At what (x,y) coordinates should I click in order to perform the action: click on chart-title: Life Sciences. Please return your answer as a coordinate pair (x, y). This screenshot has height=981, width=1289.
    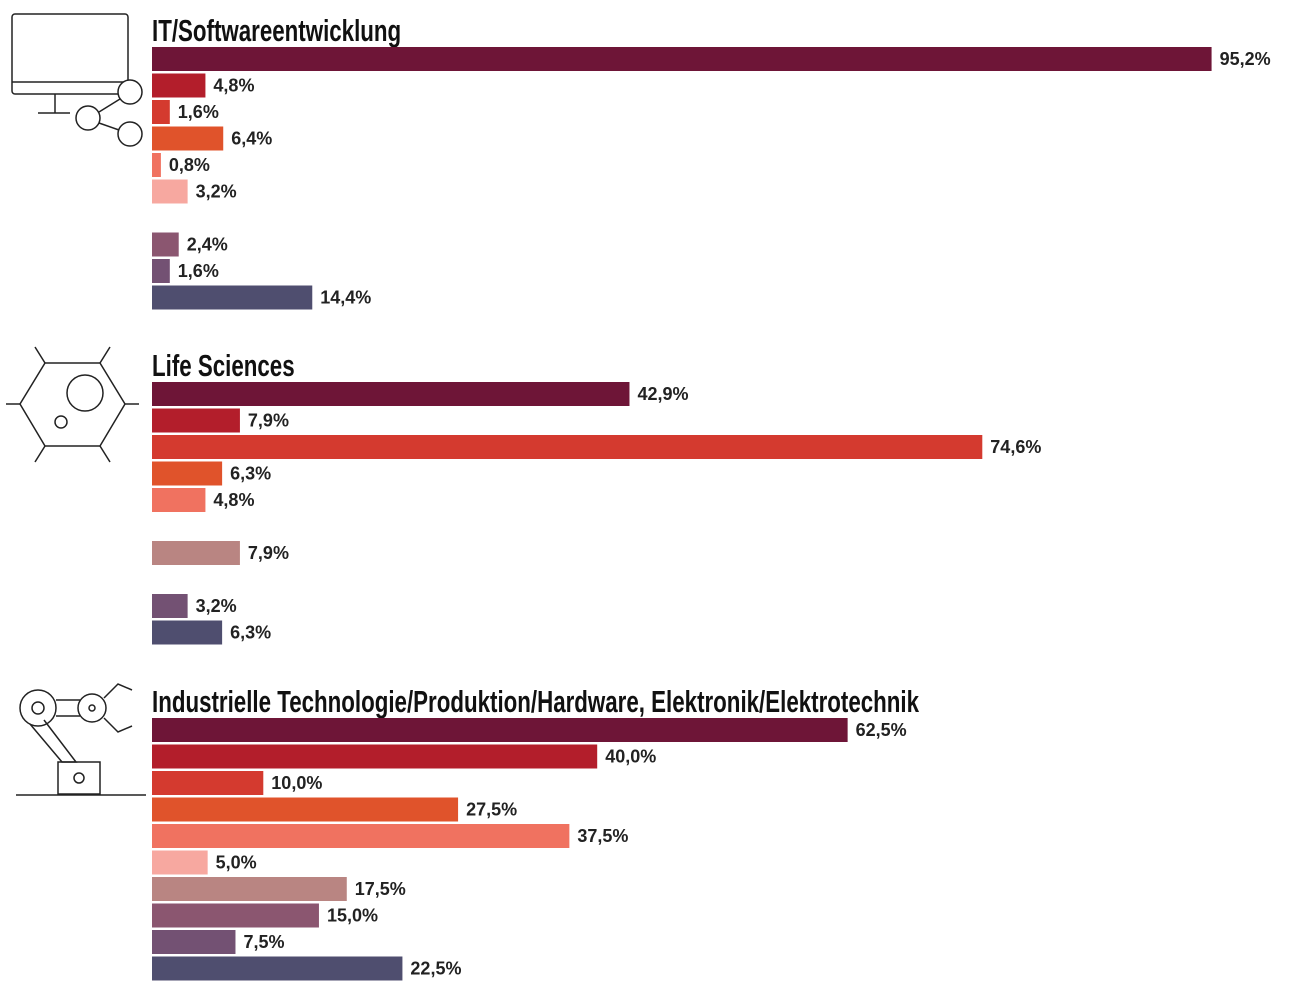
    Looking at the image, I should click on (223, 365).